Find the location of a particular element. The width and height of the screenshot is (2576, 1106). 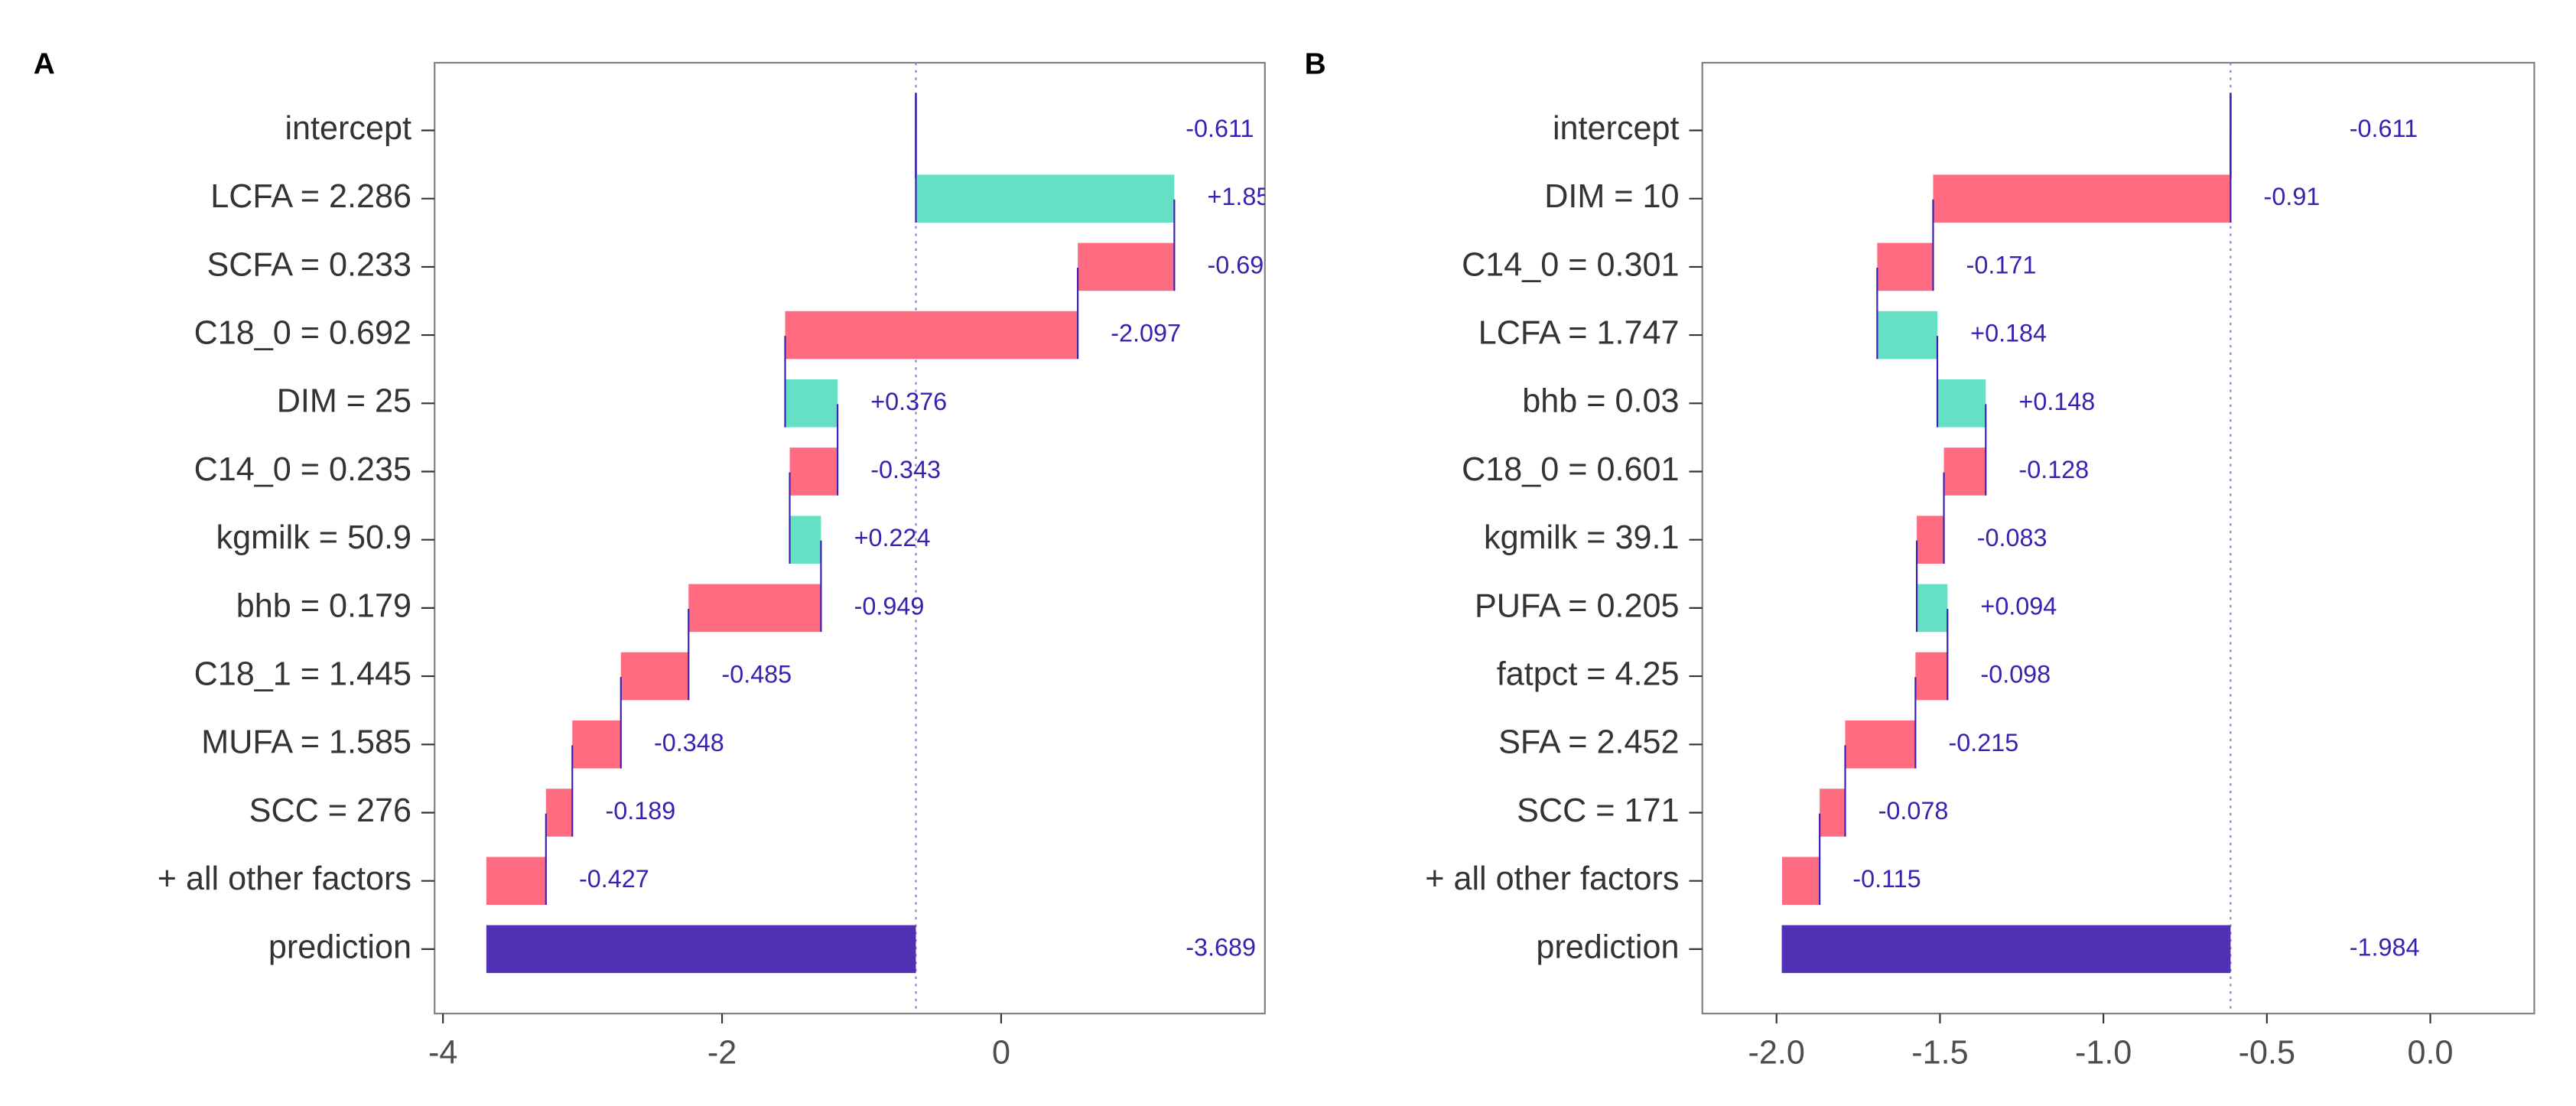

category-label: bhb = 0.03 is located at coordinates (1600, 401).